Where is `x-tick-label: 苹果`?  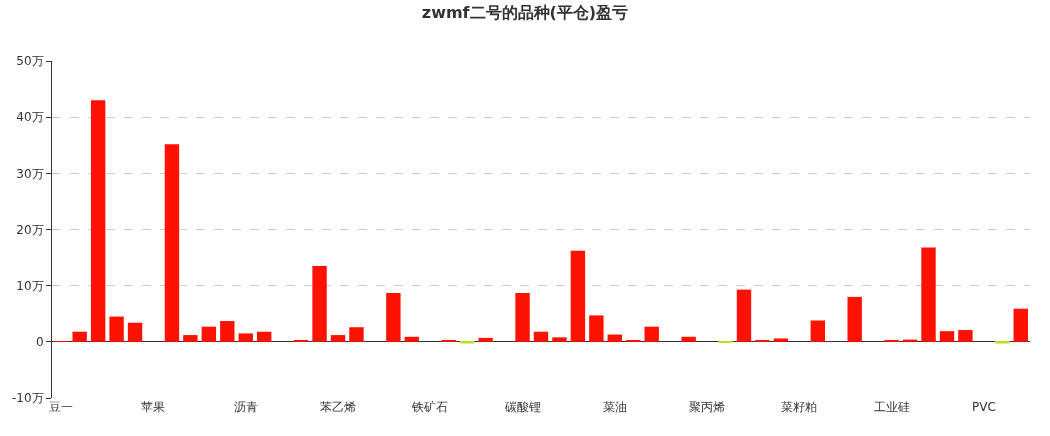
x-tick-label: 苹果 is located at coordinates (153, 407).